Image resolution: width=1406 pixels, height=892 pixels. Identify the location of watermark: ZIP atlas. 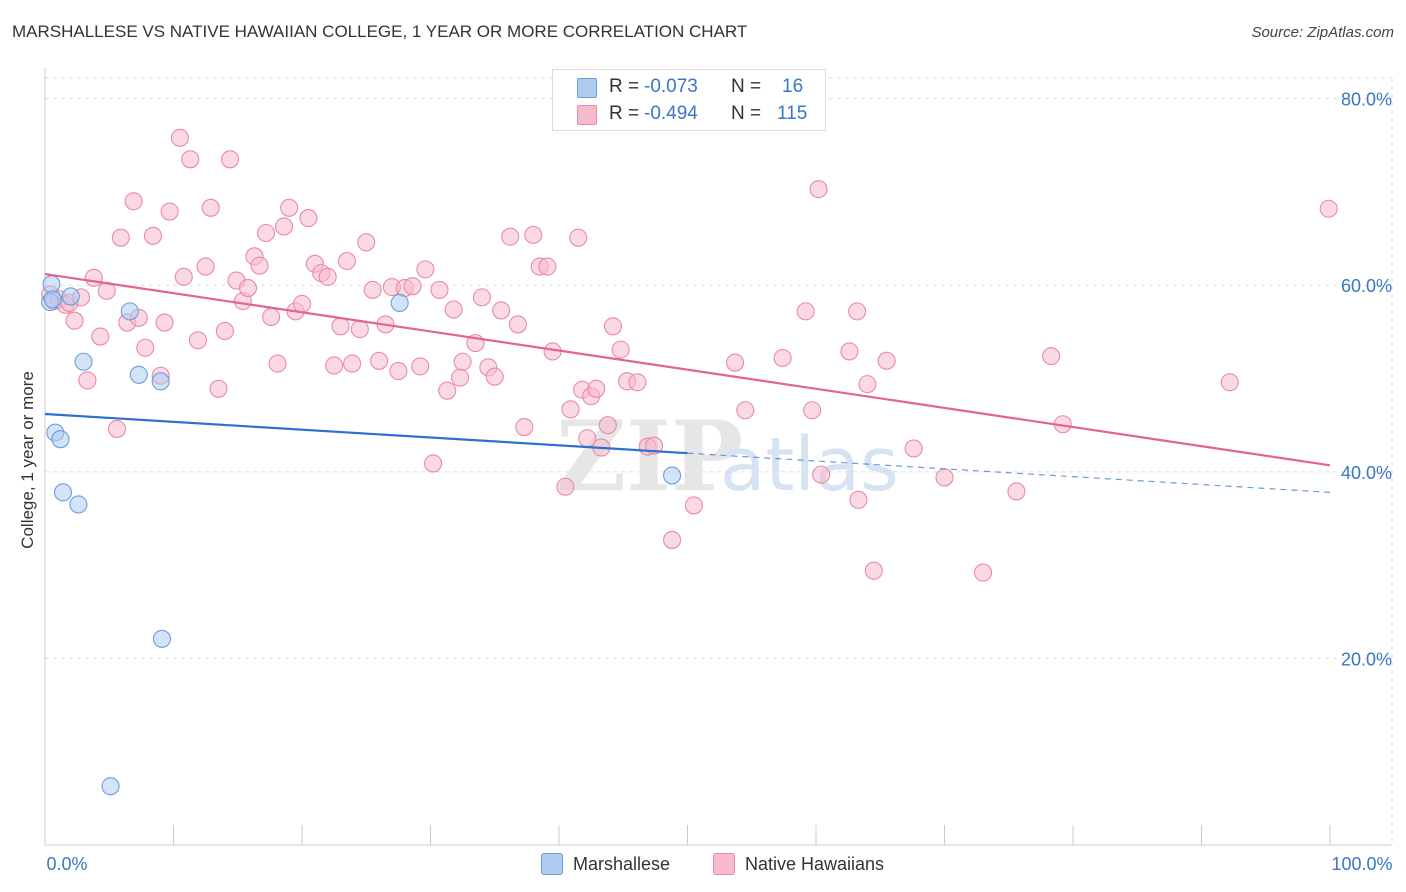
(727, 456).